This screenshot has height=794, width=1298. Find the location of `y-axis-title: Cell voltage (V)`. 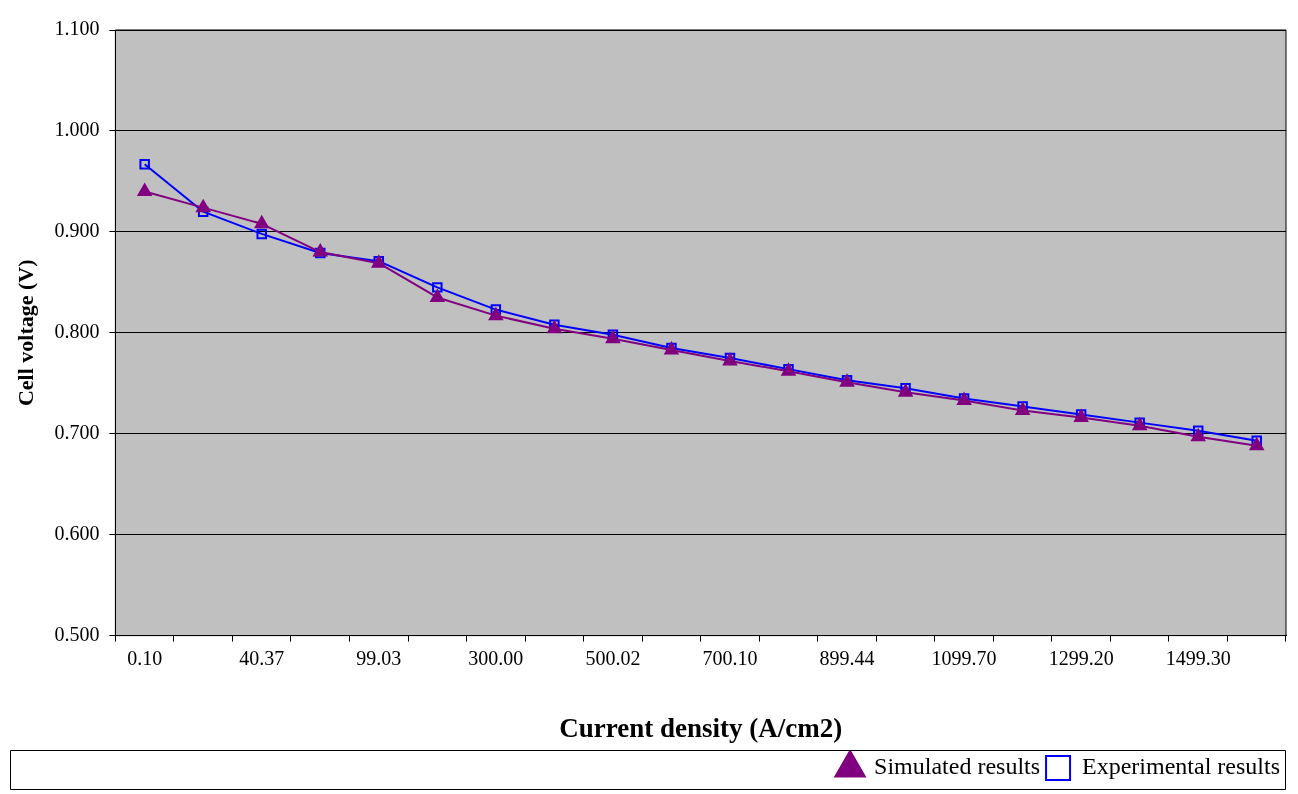

y-axis-title: Cell voltage (V) is located at coordinates (25, 333).